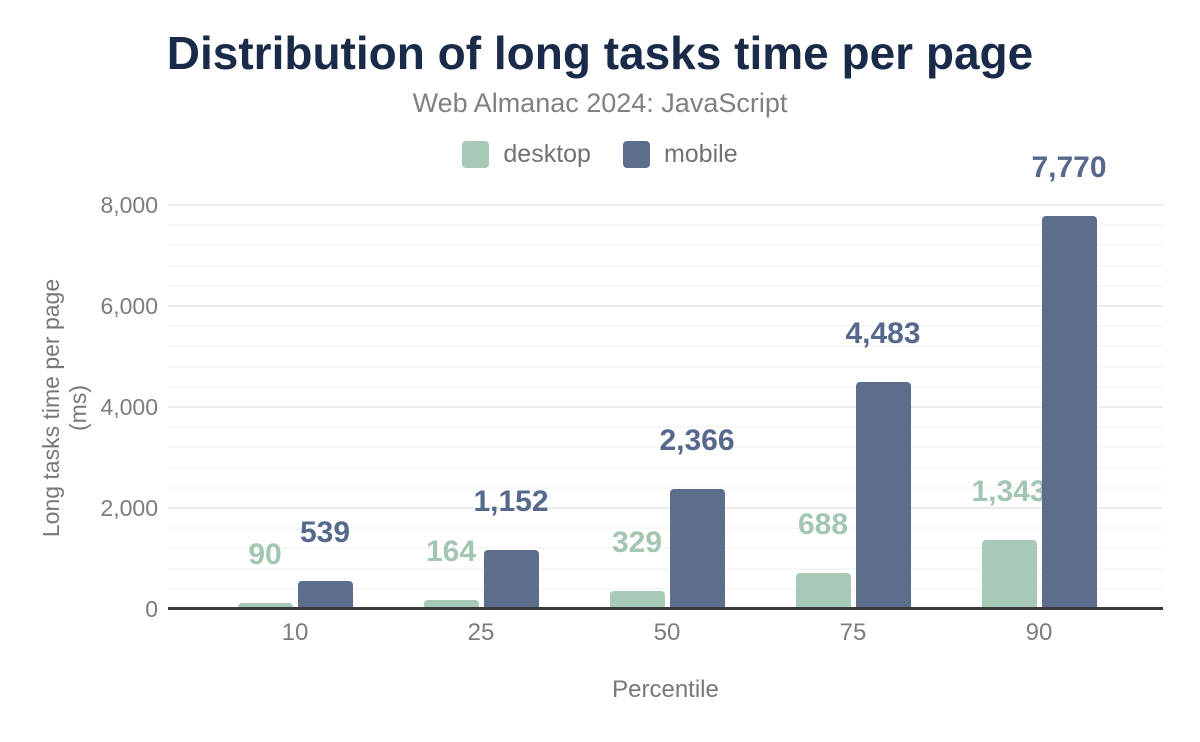 The height and width of the screenshot is (742, 1200). Describe the element at coordinates (700, 154) in the screenshot. I see `mobile-legend-label: mobile` at that location.